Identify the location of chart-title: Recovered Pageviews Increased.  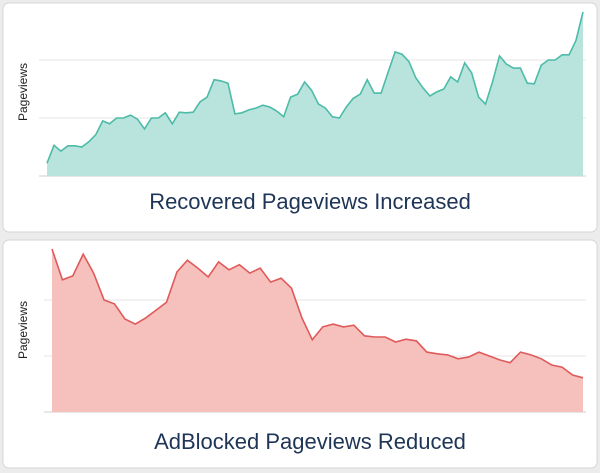
(310, 201).